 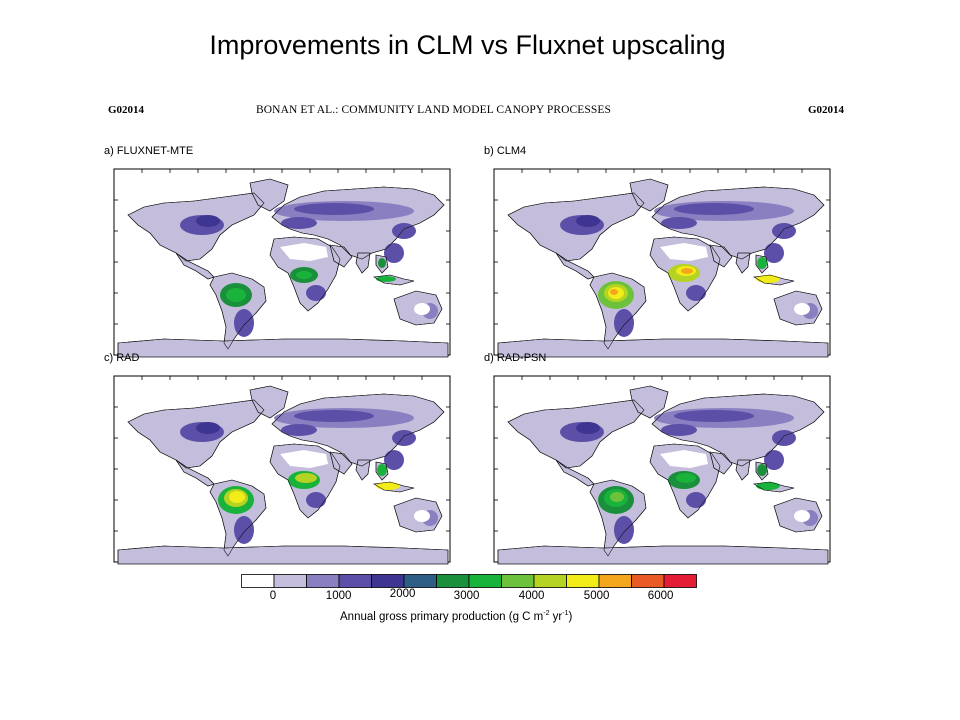 What do you see at coordinates (282, 263) in the screenshot?
I see `map-panel-a` at bounding box center [282, 263].